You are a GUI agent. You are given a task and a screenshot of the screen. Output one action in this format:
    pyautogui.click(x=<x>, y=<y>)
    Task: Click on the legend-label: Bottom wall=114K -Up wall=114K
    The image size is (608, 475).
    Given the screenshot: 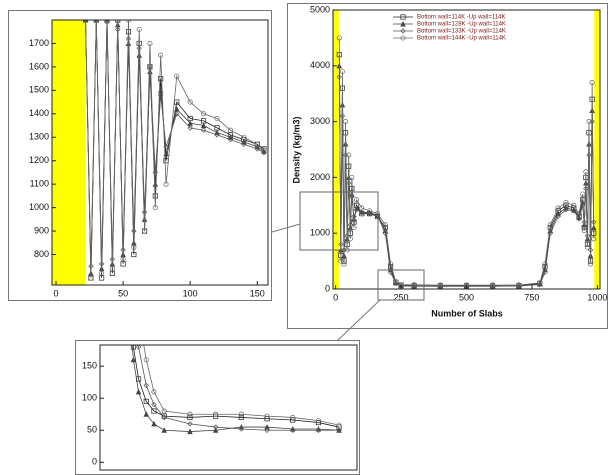 What is the action you would take?
    pyautogui.click(x=461, y=18)
    